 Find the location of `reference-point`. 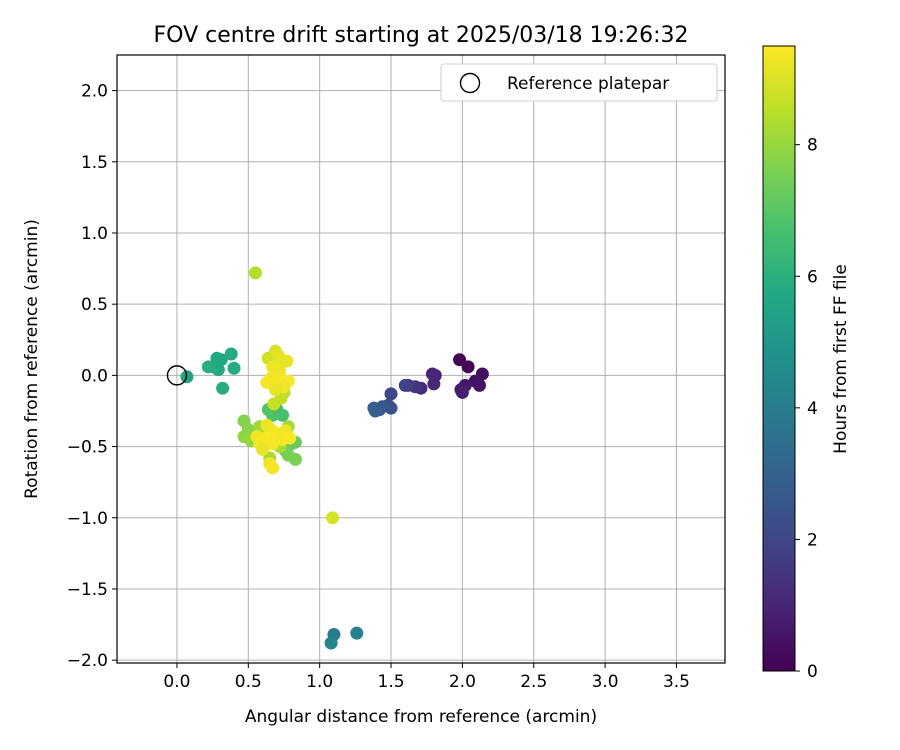

reference-point is located at coordinates (177, 375).